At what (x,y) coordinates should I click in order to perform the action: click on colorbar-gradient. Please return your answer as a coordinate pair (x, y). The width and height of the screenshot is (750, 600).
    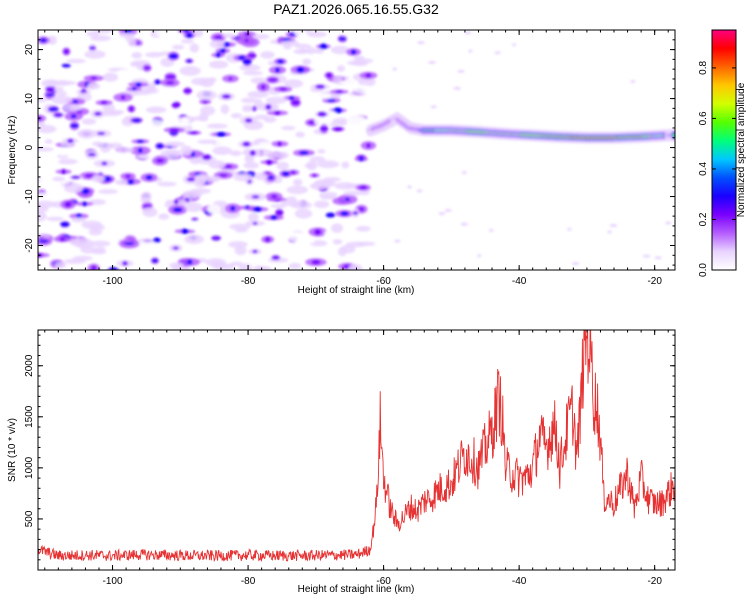
    Looking at the image, I should click on (724, 150).